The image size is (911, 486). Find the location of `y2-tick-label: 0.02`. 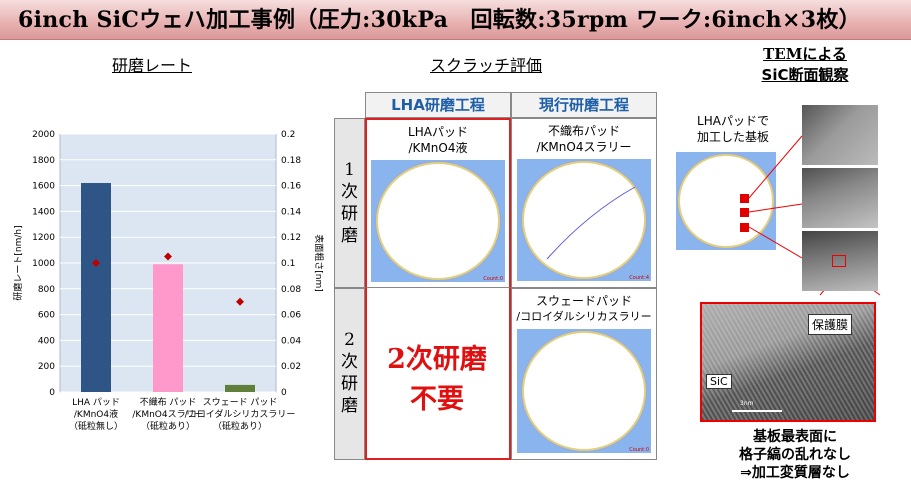

y2-tick-label: 0.02 is located at coordinates (291, 367).